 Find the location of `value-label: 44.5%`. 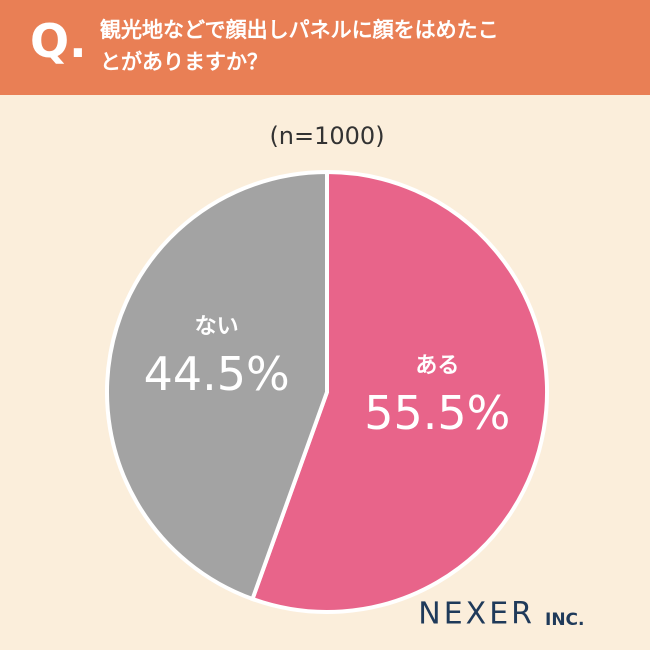

value-label: 44.5% is located at coordinates (217, 374).